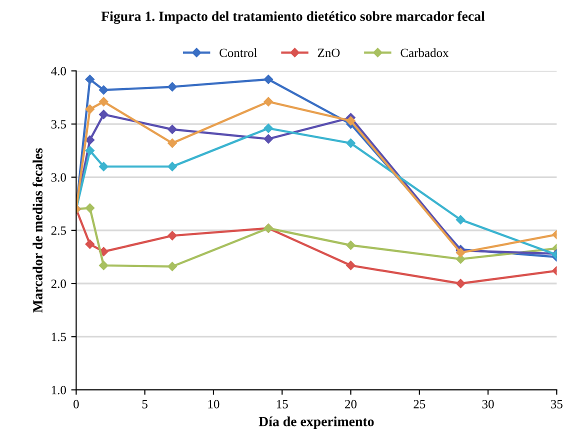 The height and width of the screenshot is (443, 586). Describe the element at coordinates (282, 404) in the screenshot. I see `x-tick-label: 15` at that location.